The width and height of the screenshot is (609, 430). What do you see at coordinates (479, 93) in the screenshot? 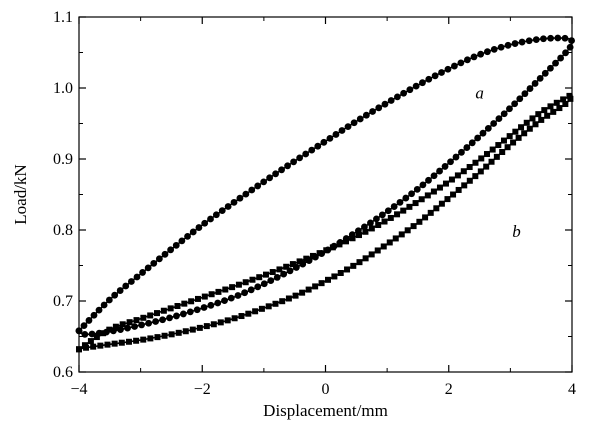
I see `curve-label-a: a` at bounding box center [479, 93].